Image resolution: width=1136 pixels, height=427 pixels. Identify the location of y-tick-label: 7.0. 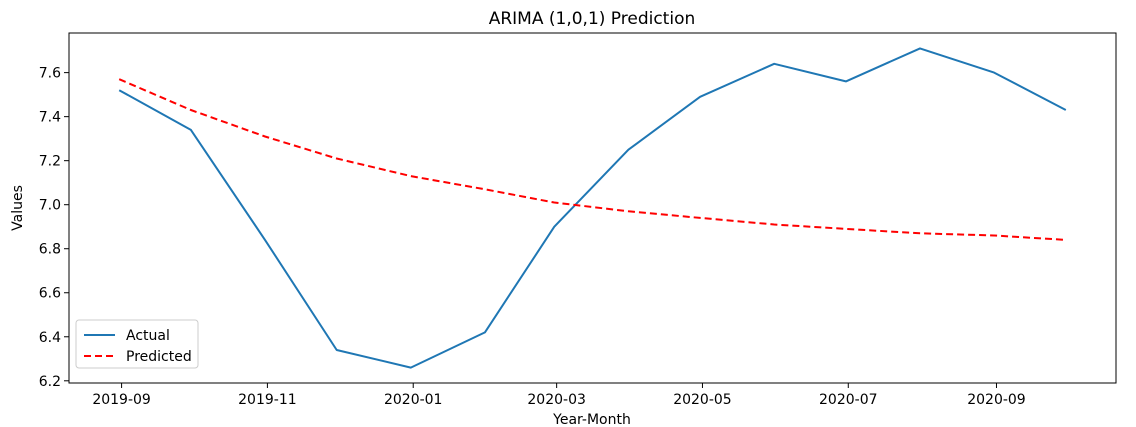
(50, 206).